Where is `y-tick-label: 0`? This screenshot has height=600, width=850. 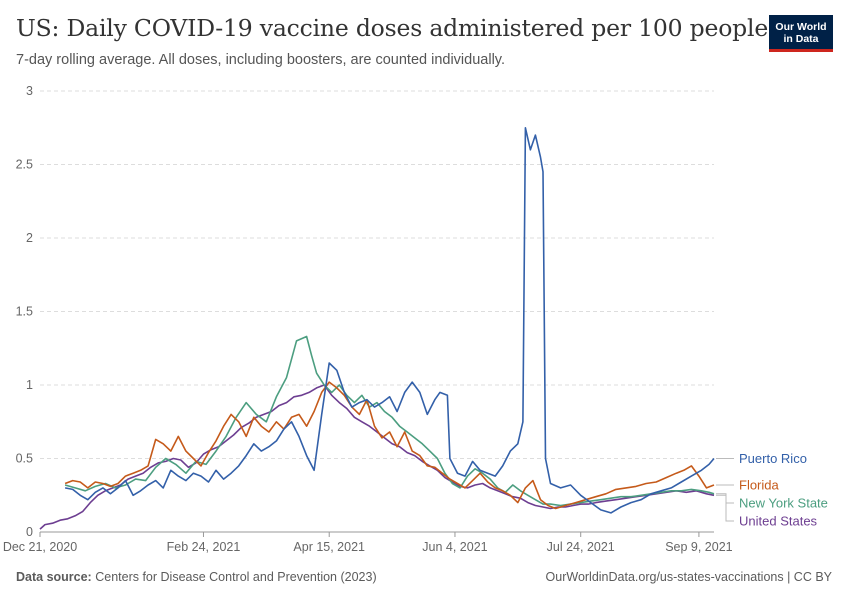
y-tick-label: 0 is located at coordinates (29, 532).